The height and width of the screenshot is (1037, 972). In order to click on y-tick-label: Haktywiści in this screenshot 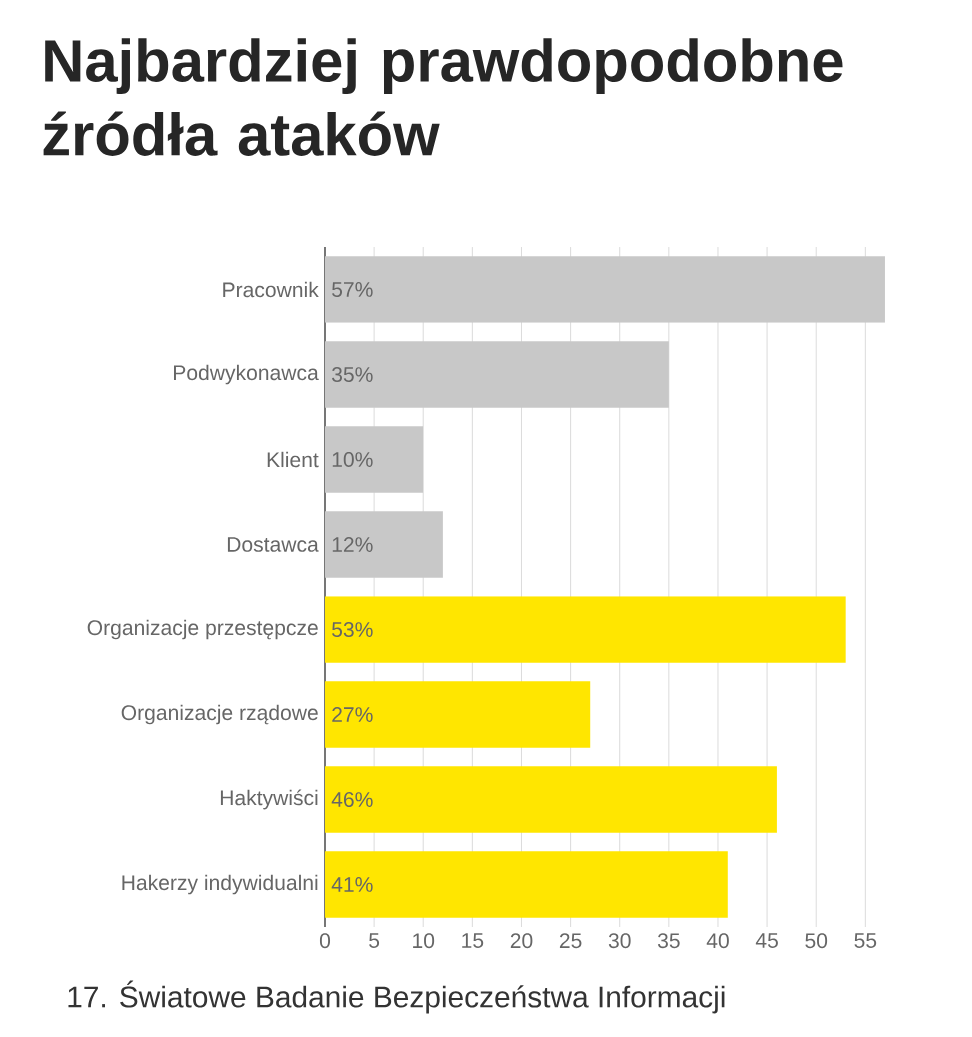, I will do `click(269, 799)`.